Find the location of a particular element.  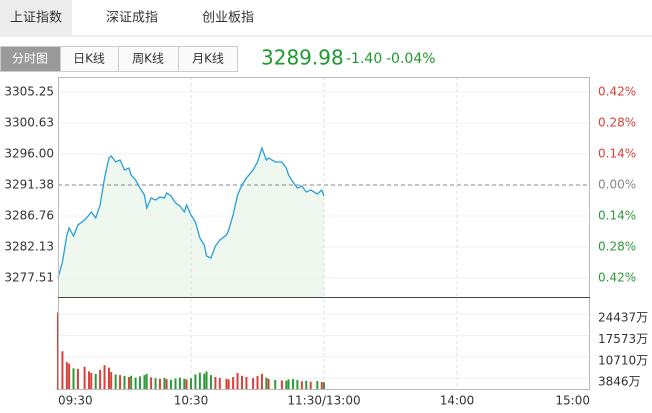

y2-tick-label: 3846万 is located at coordinates (619, 382).